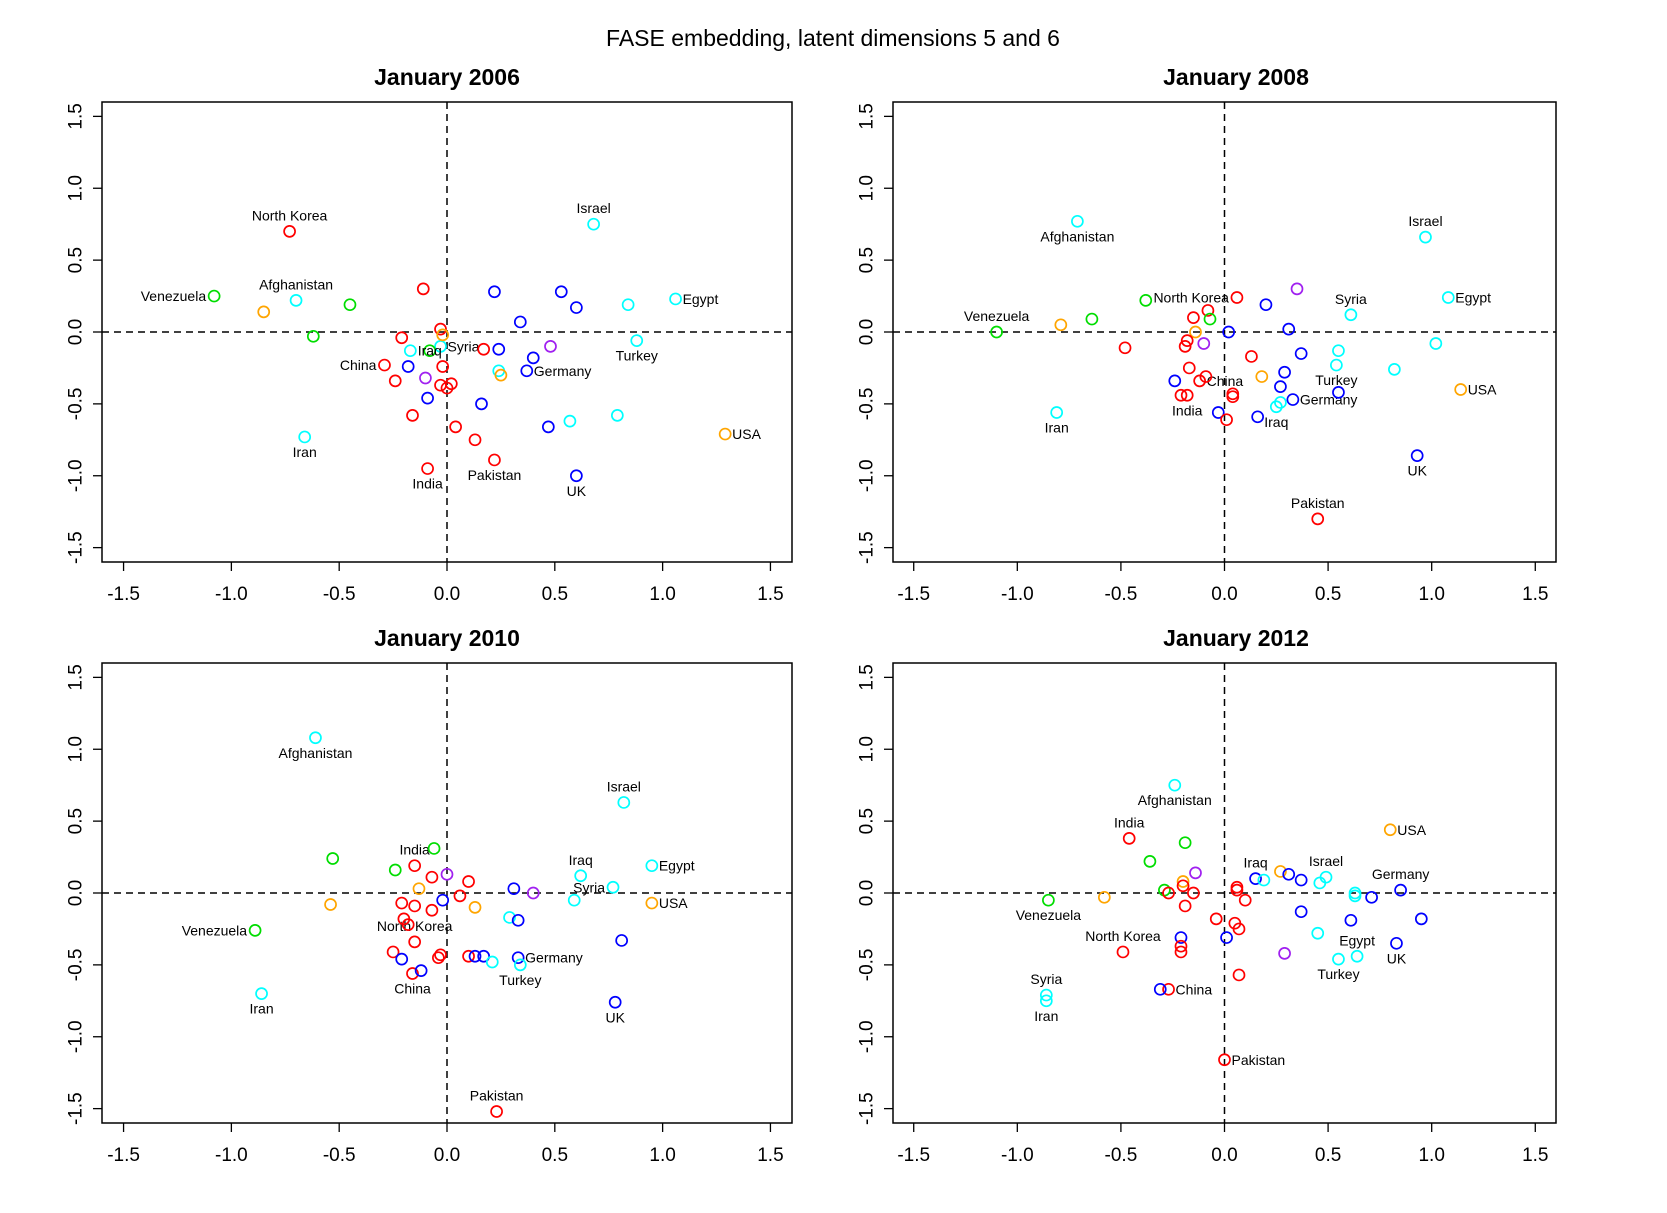 The width and height of the screenshot is (1667, 1213). I want to click on point-label: Iran, so click(1057, 428).